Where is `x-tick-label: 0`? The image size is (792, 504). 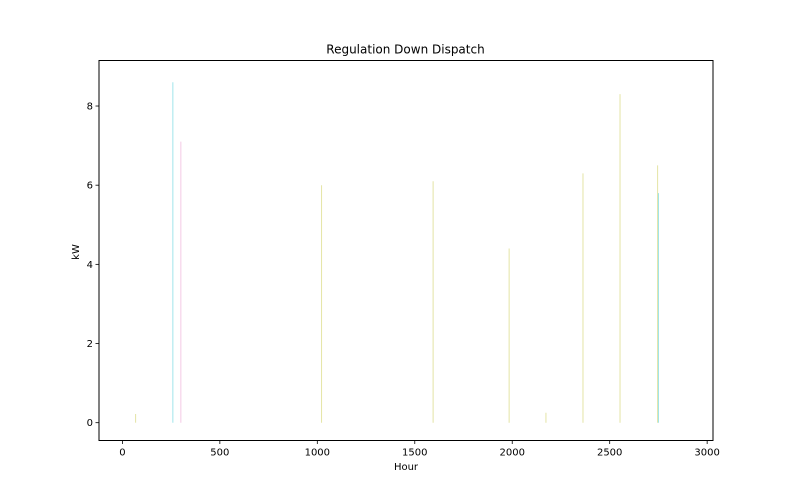
x-tick-label: 0 is located at coordinates (122, 453).